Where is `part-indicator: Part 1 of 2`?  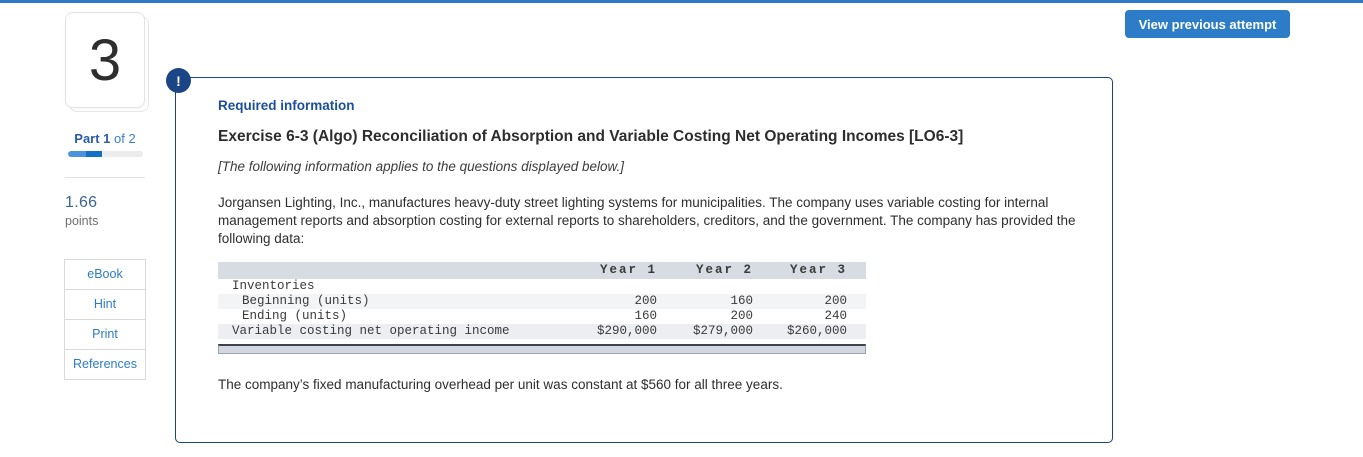
part-indicator: Part 1 of 2 is located at coordinates (105, 138).